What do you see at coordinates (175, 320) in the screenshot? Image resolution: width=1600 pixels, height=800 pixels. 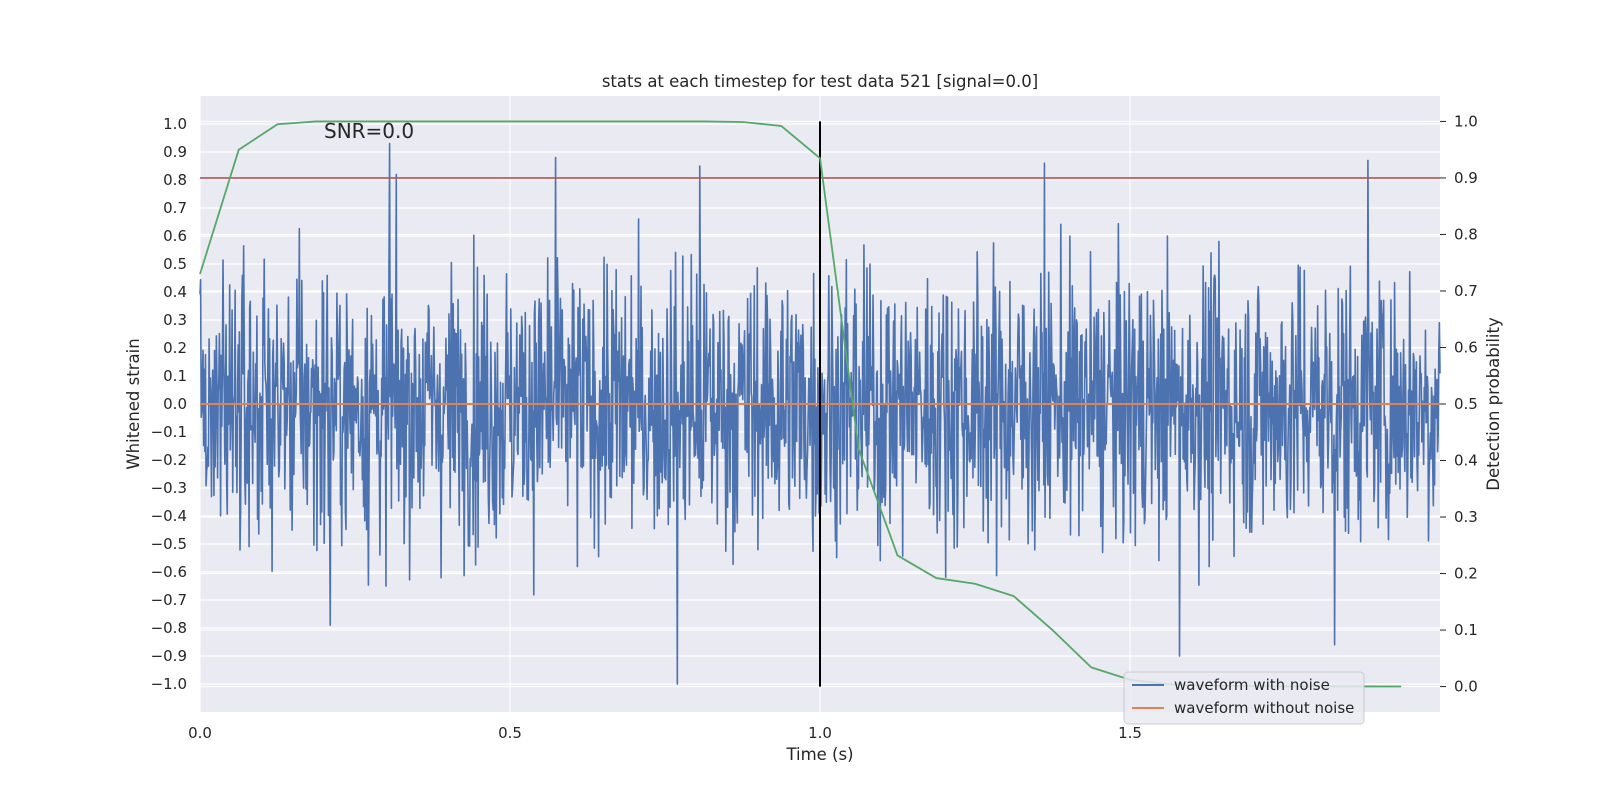 I see `y-tick-label: 0.3` at bounding box center [175, 320].